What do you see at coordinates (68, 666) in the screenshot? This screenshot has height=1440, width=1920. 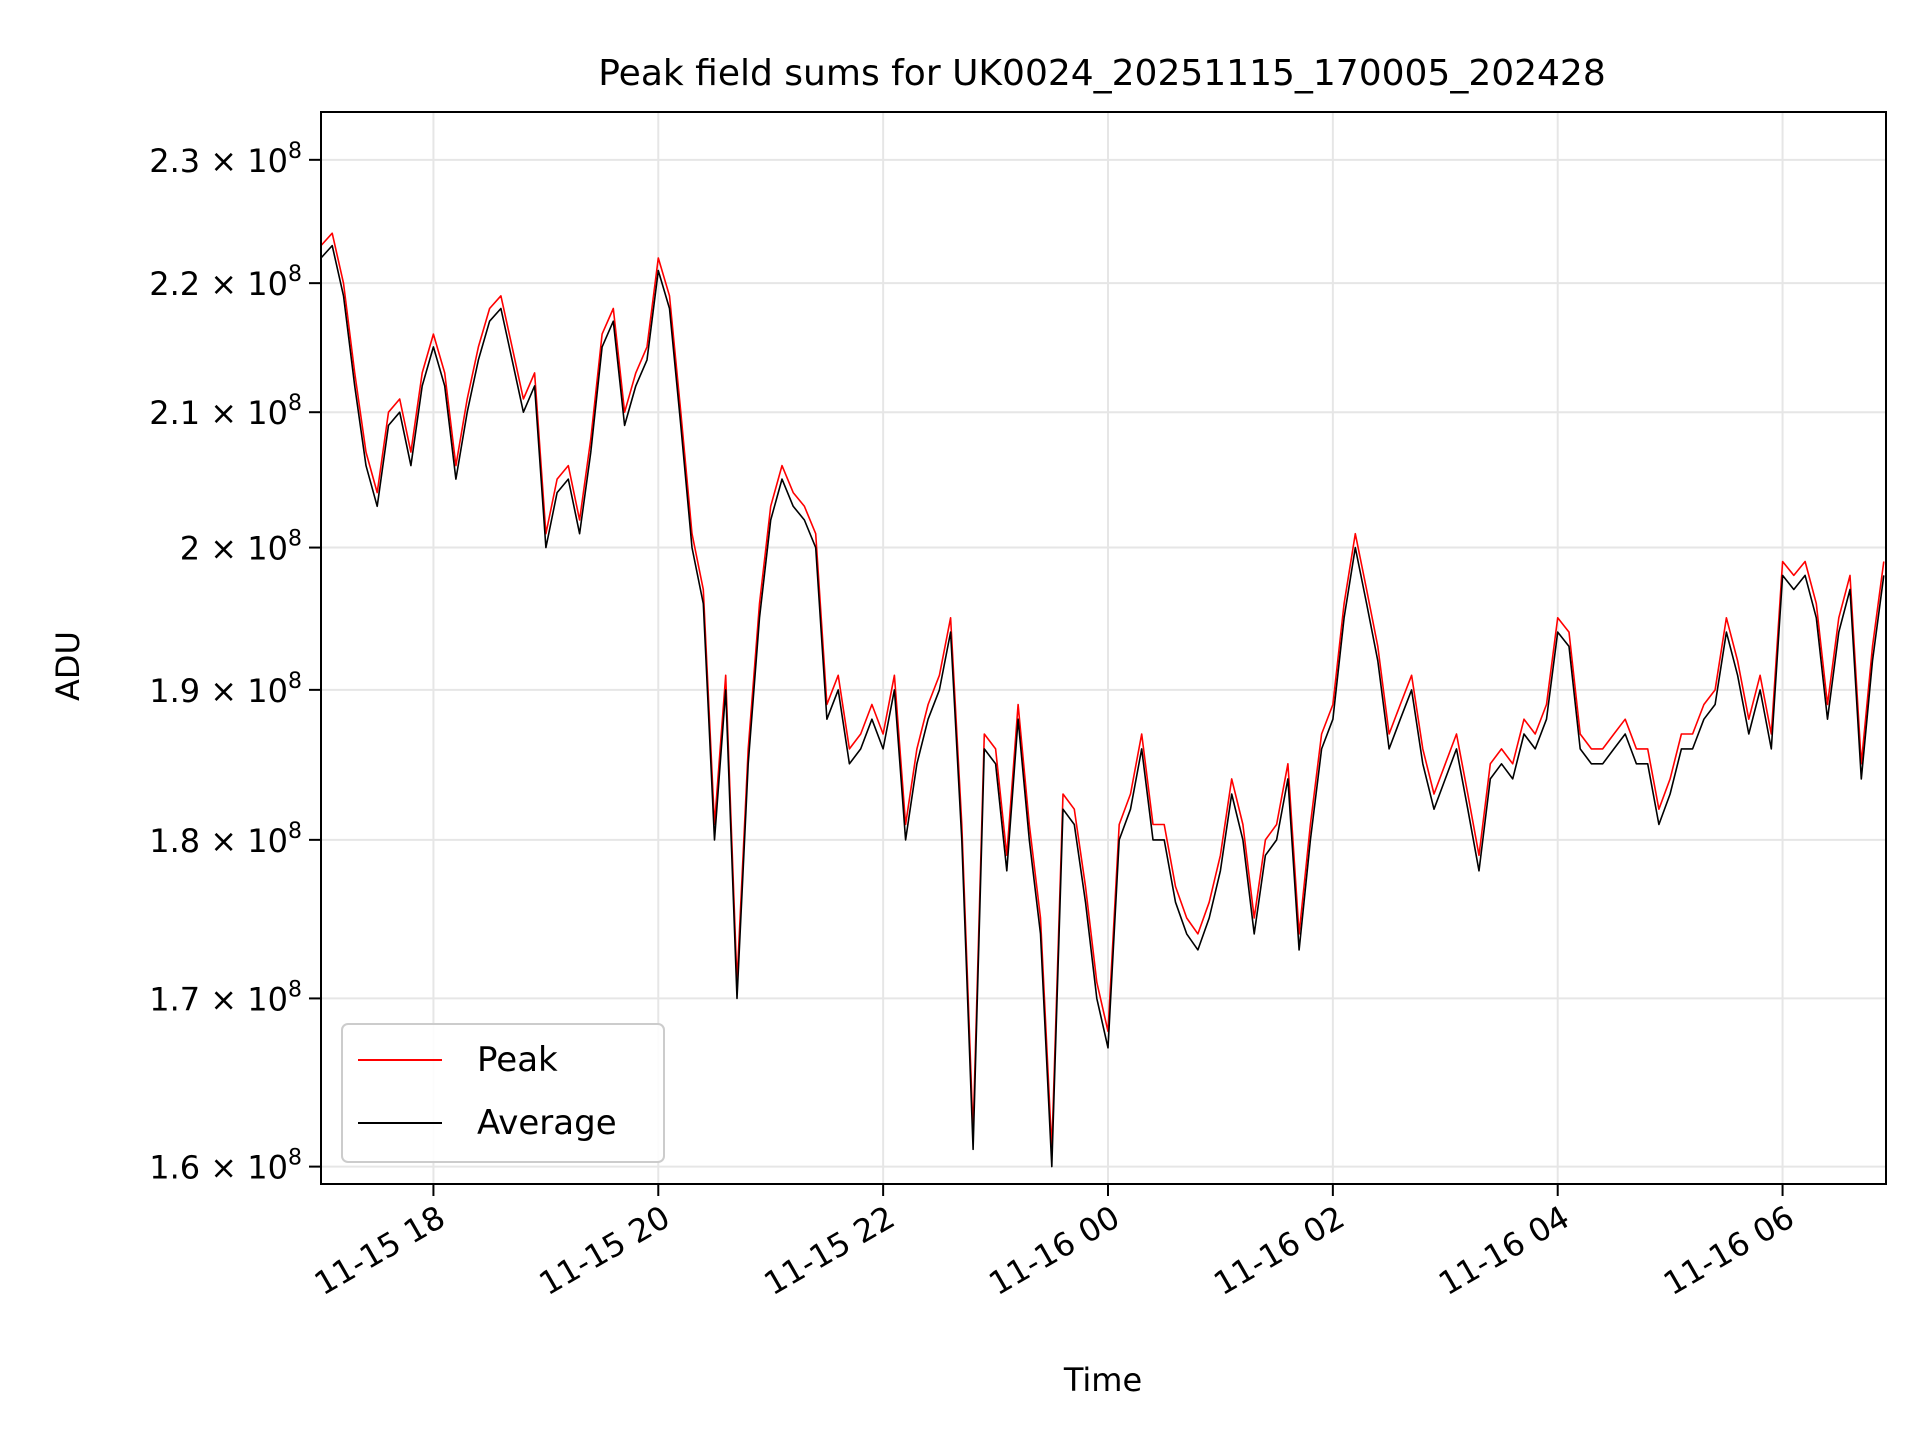 I see `y-axis-label: ADU` at bounding box center [68, 666].